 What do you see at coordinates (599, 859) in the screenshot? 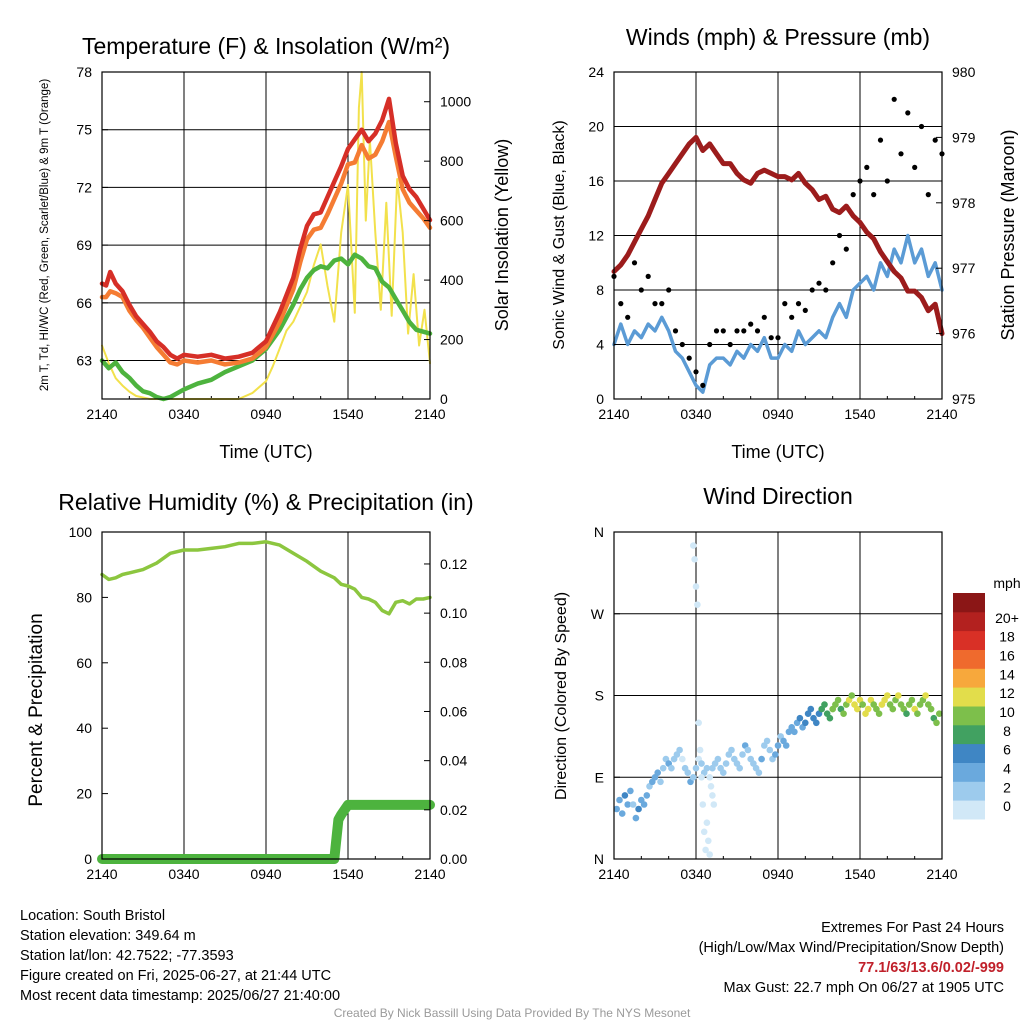
I see `y-tick-label-left: N` at bounding box center [599, 859].